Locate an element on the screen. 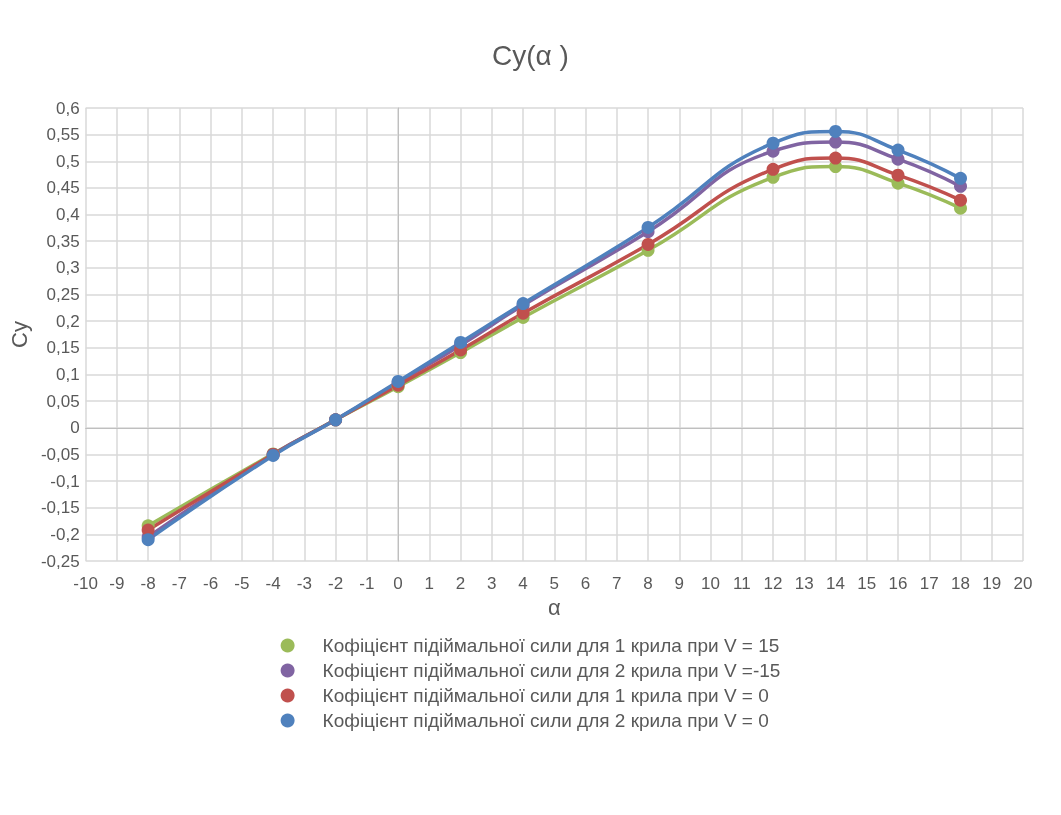 This screenshot has width=1061, height=815. y-tick-label: 0,6 is located at coordinates (68, 108).